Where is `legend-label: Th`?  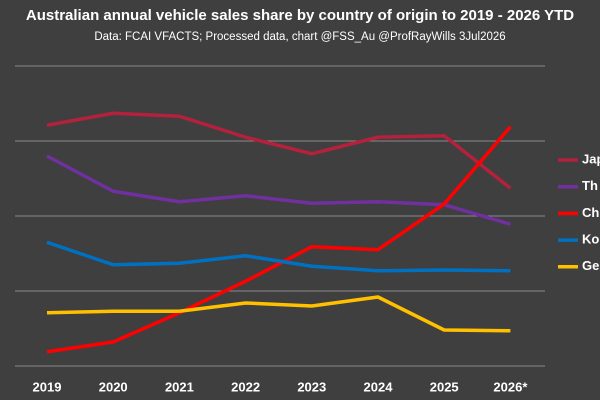 legend-label: Th is located at coordinates (590, 185).